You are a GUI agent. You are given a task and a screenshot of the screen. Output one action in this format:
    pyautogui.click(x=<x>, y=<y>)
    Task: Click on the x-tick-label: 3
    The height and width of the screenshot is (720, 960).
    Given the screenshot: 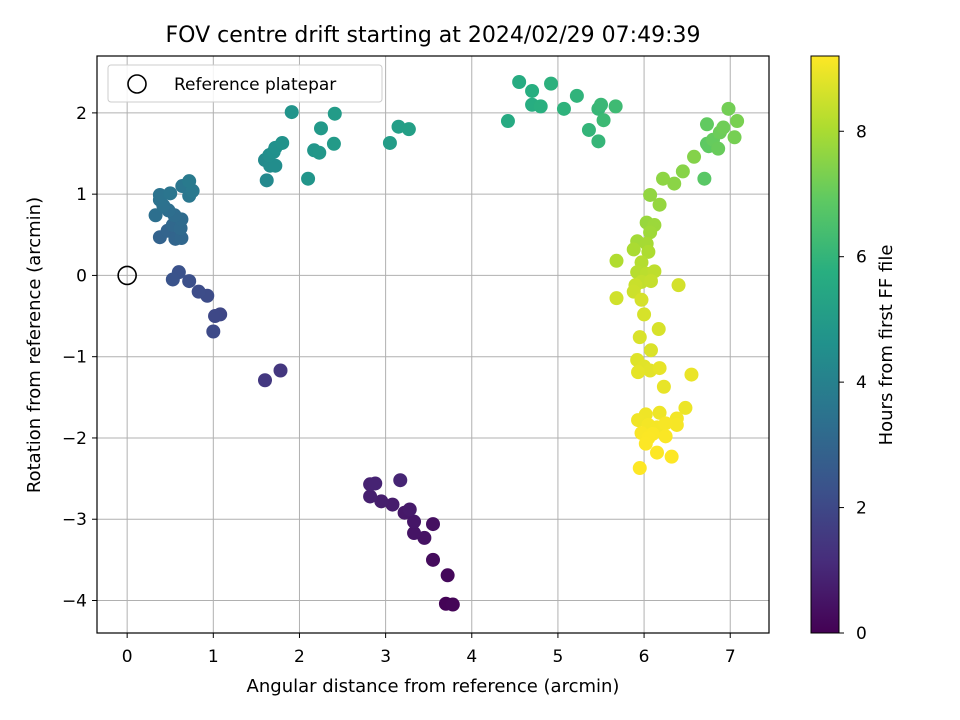 What is the action you would take?
    pyautogui.click(x=385, y=657)
    